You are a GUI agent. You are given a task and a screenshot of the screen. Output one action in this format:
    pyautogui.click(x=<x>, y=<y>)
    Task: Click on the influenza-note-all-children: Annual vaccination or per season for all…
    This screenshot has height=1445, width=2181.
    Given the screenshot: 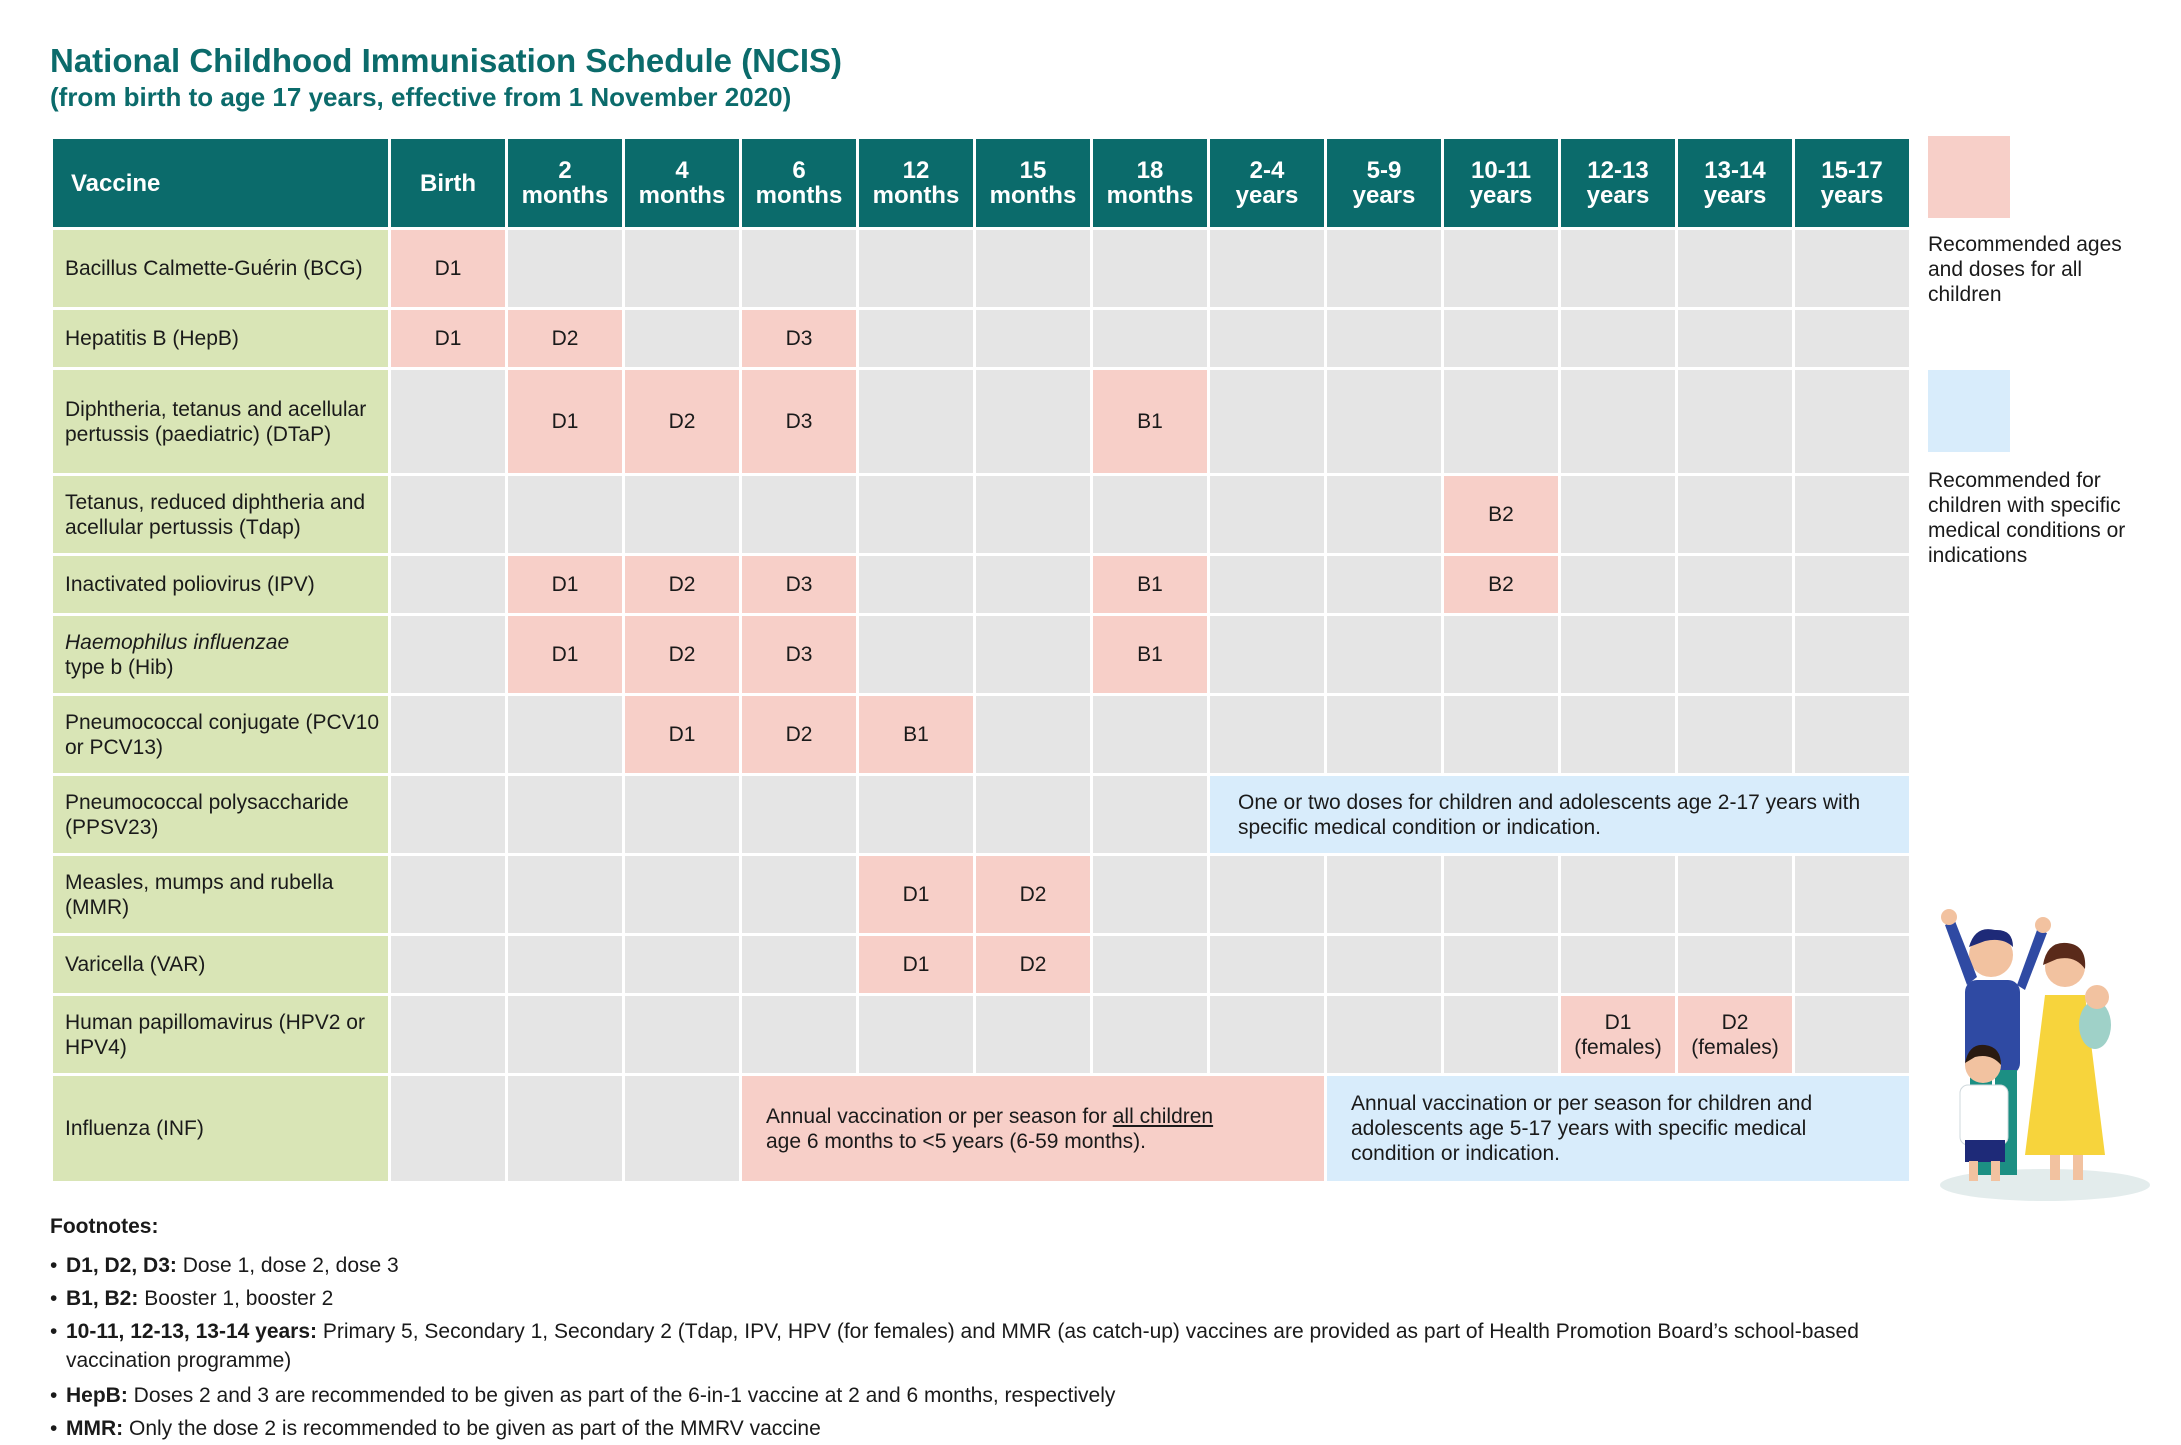 What is the action you would take?
    pyautogui.click(x=1033, y=1128)
    